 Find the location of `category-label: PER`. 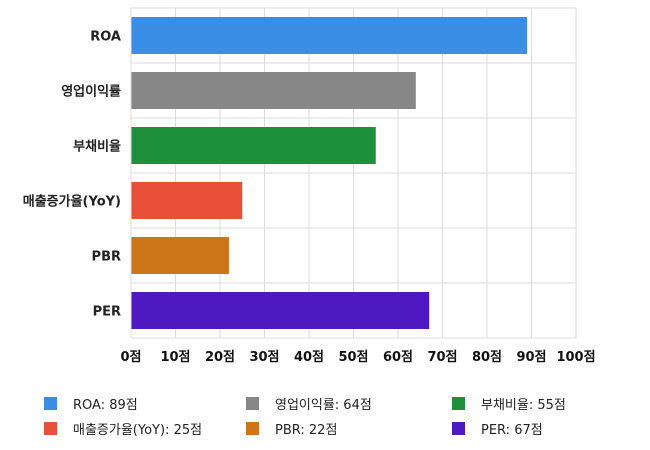

category-label: PER is located at coordinates (107, 312).